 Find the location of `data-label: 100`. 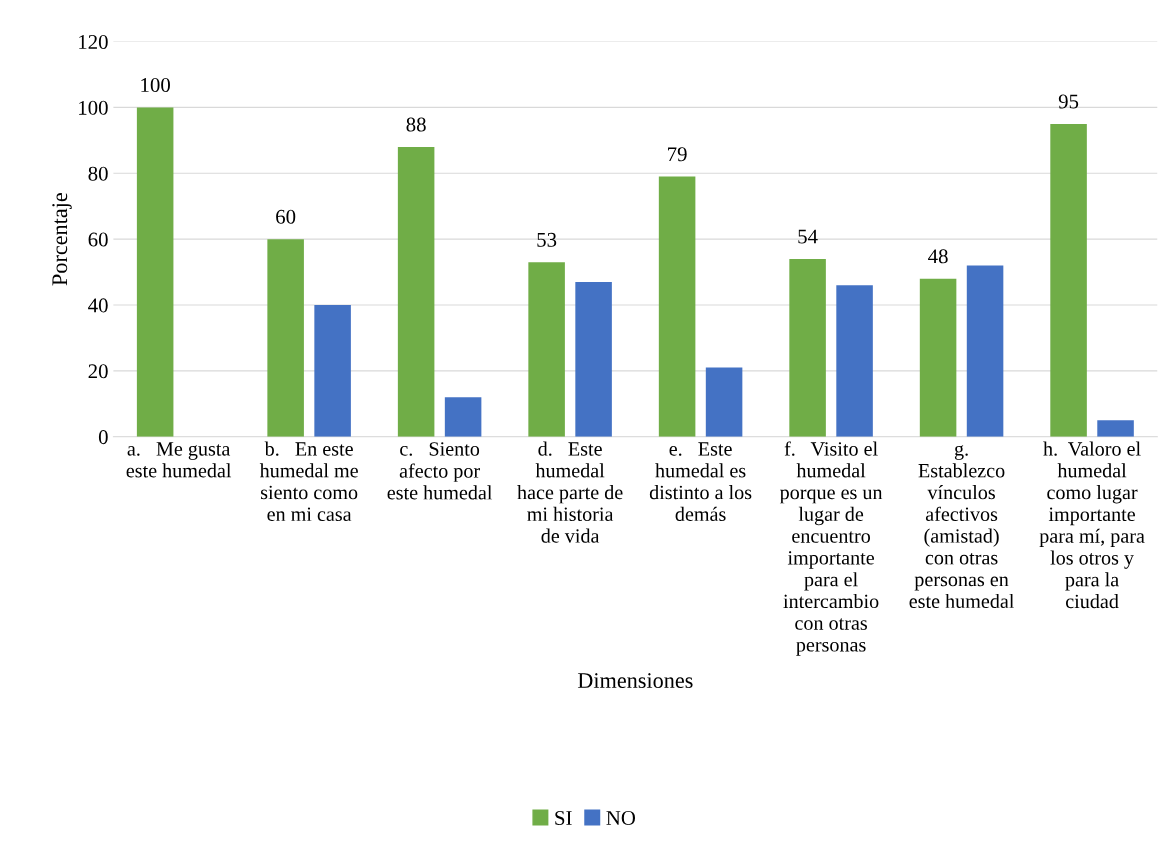

data-label: 100 is located at coordinates (155, 85).